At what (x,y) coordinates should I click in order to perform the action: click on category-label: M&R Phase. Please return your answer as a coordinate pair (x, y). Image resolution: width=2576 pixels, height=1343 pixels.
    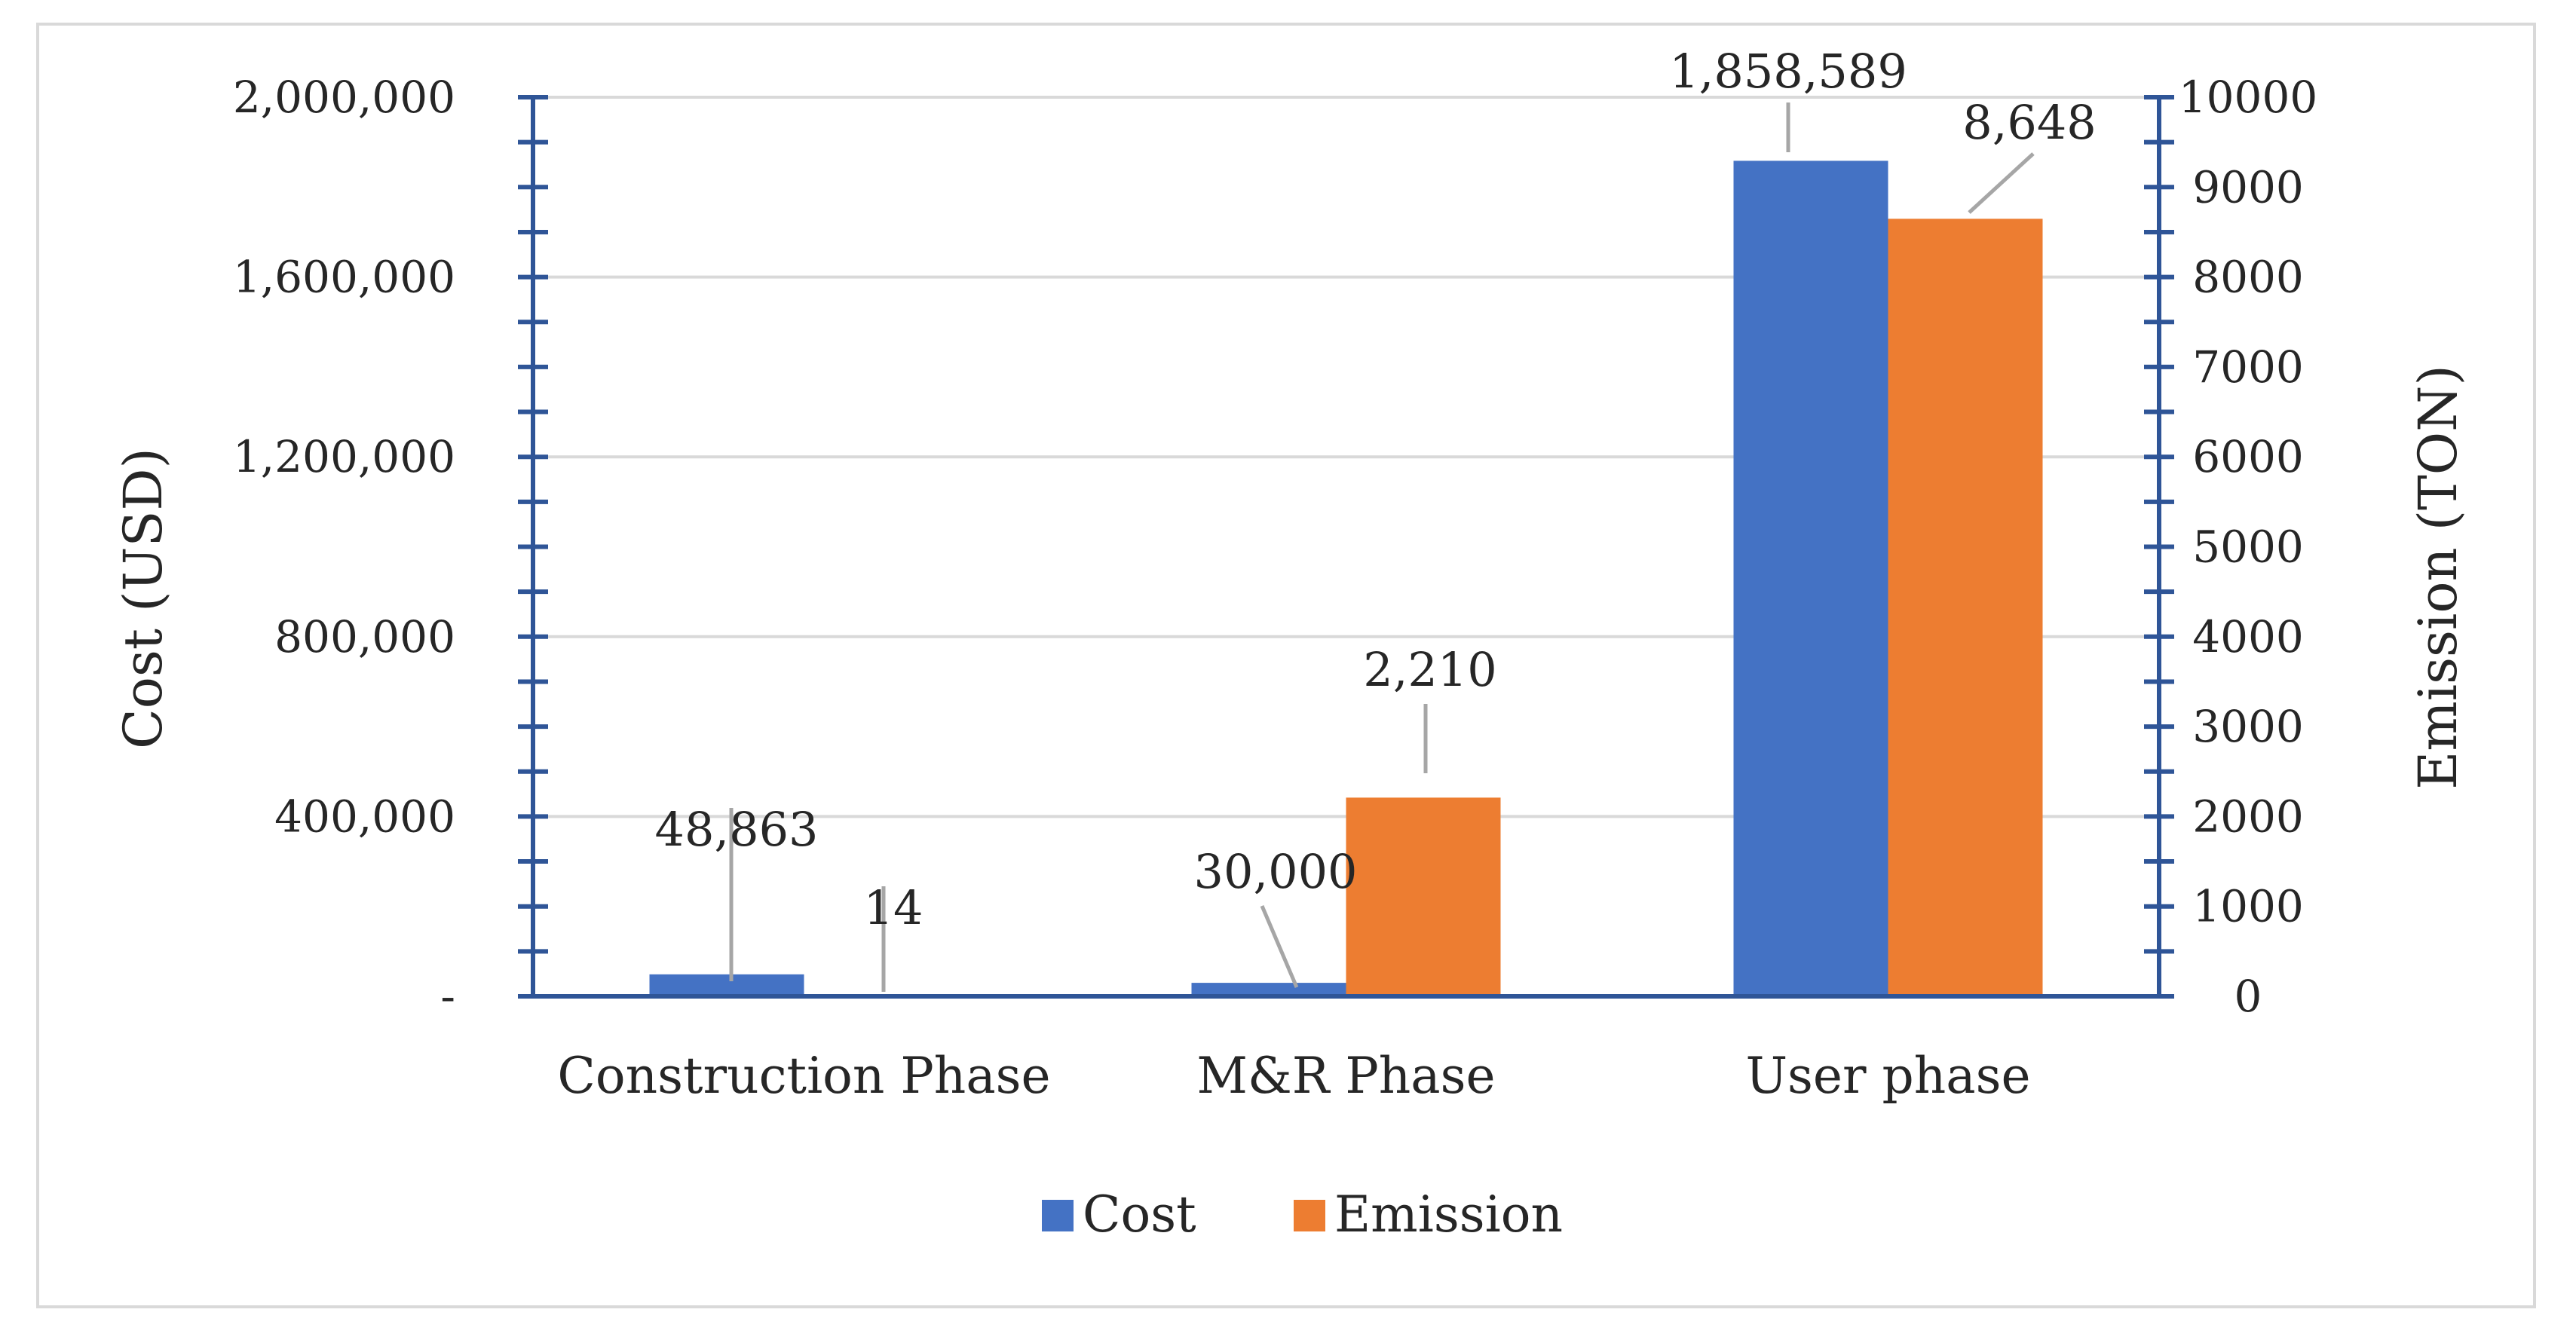
    Looking at the image, I should click on (1345, 1076).